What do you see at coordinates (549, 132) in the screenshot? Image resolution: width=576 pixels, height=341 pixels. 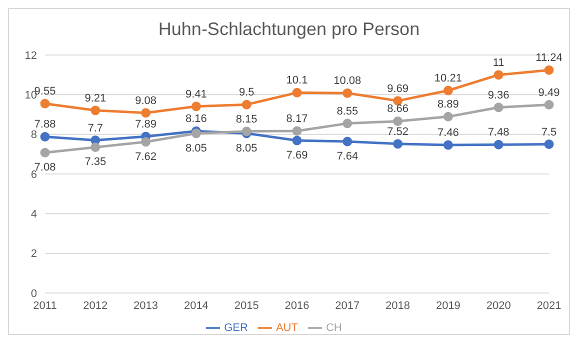 I see `data-label: 7.5` at bounding box center [549, 132].